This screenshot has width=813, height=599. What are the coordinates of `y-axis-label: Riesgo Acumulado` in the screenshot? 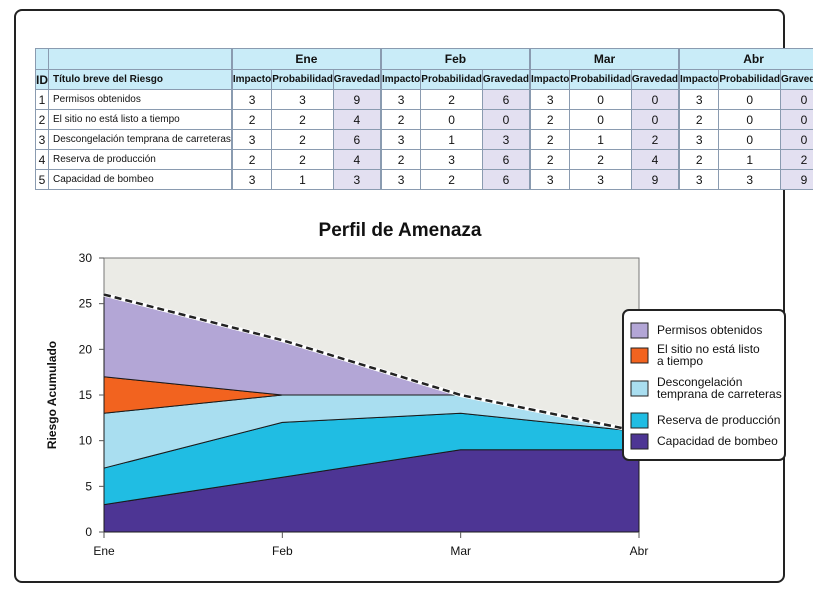 It's located at (52, 395).